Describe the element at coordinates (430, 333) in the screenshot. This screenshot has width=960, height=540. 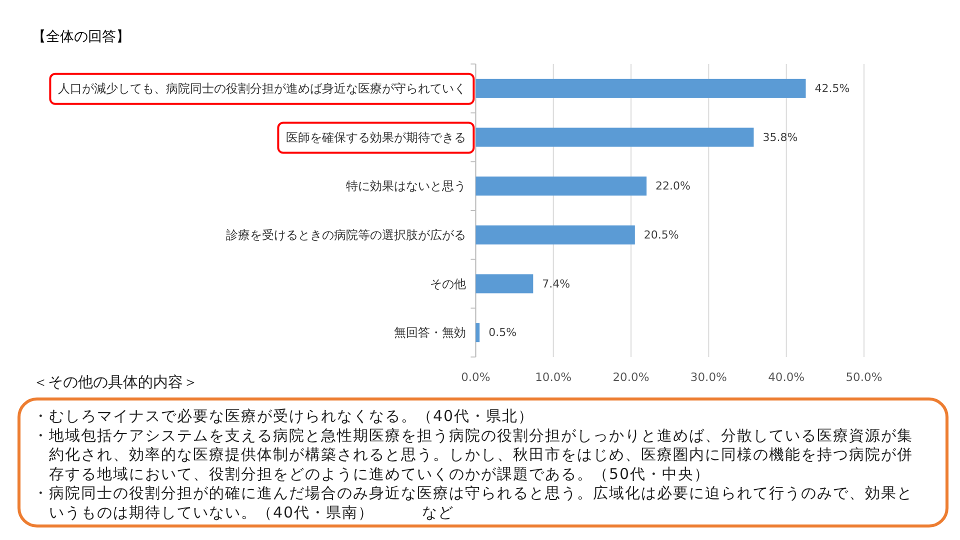
I see `y-tick-label: 無回答・無効` at that location.